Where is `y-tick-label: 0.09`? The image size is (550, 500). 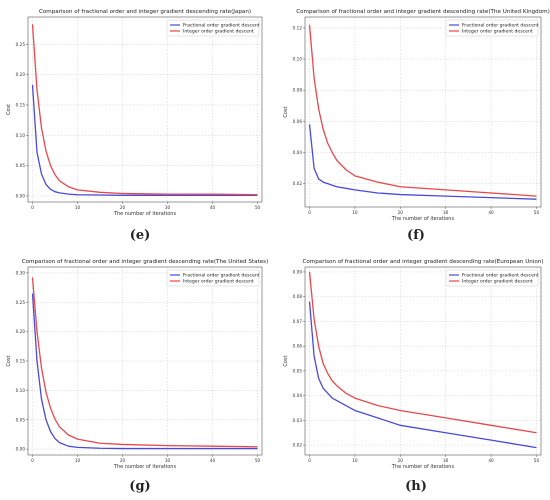 y-tick-label: 0.09 is located at coordinates (298, 271).